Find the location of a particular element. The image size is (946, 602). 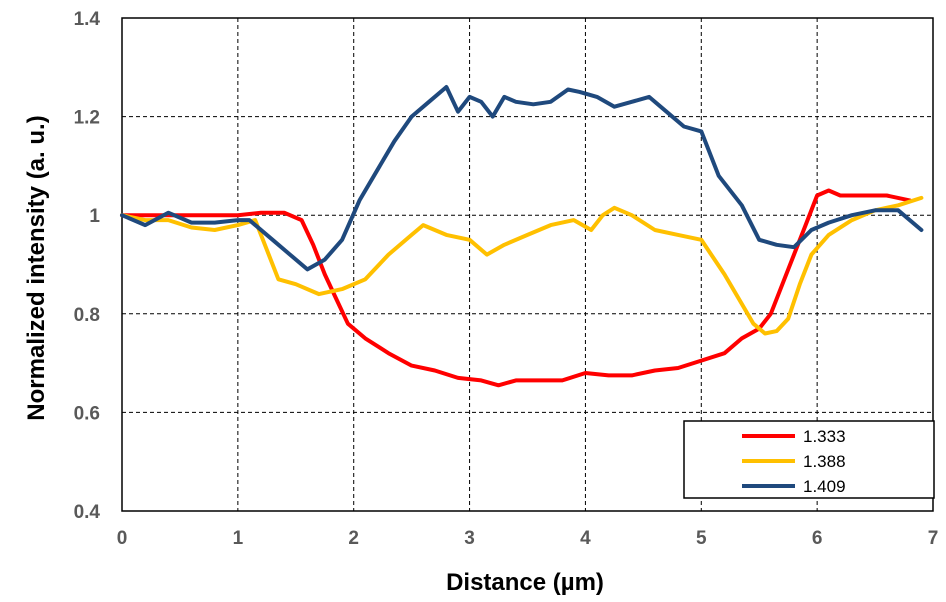

x-tick-label: 7 is located at coordinates (933, 538).